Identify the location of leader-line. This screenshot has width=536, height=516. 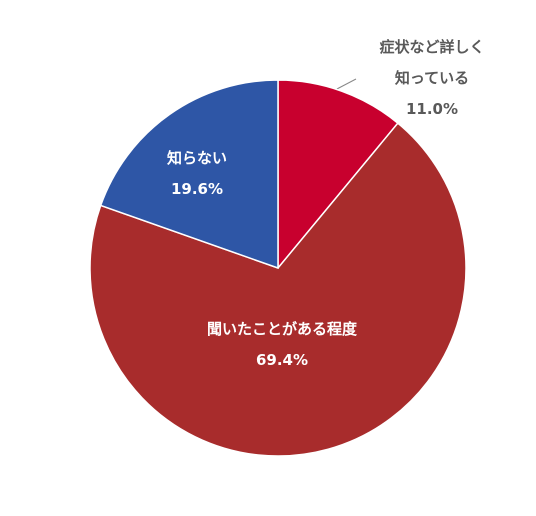
(345, 84).